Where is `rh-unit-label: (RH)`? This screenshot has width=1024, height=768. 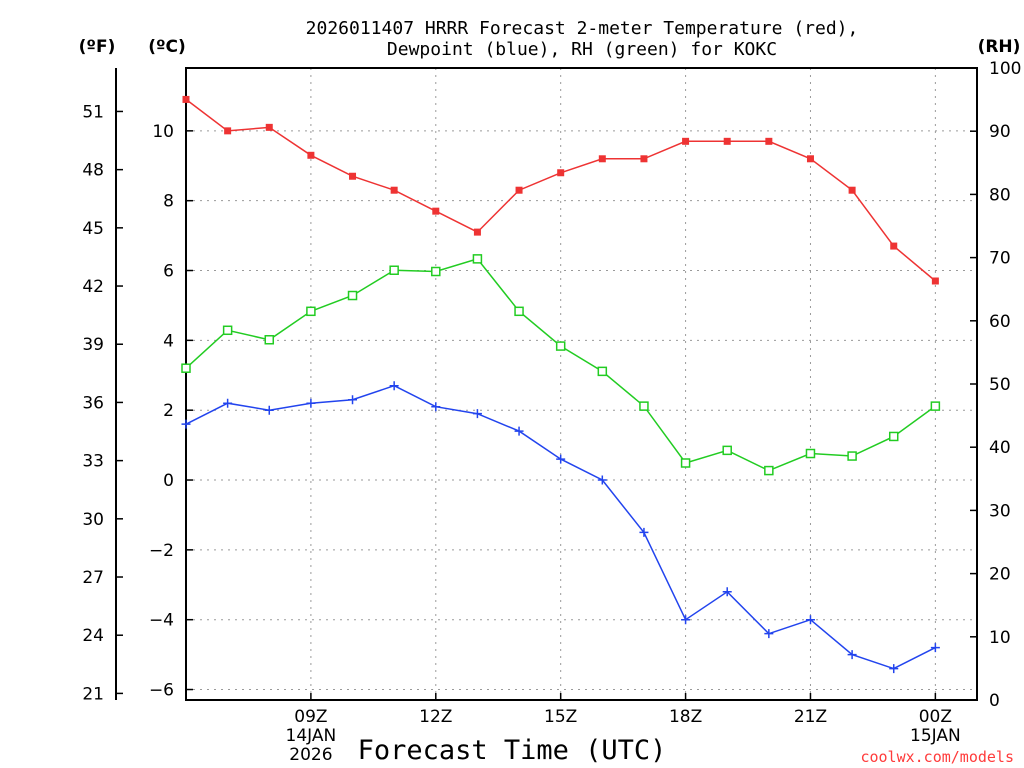
rh-unit-label: (RH) is located at coordinates (999, 47).